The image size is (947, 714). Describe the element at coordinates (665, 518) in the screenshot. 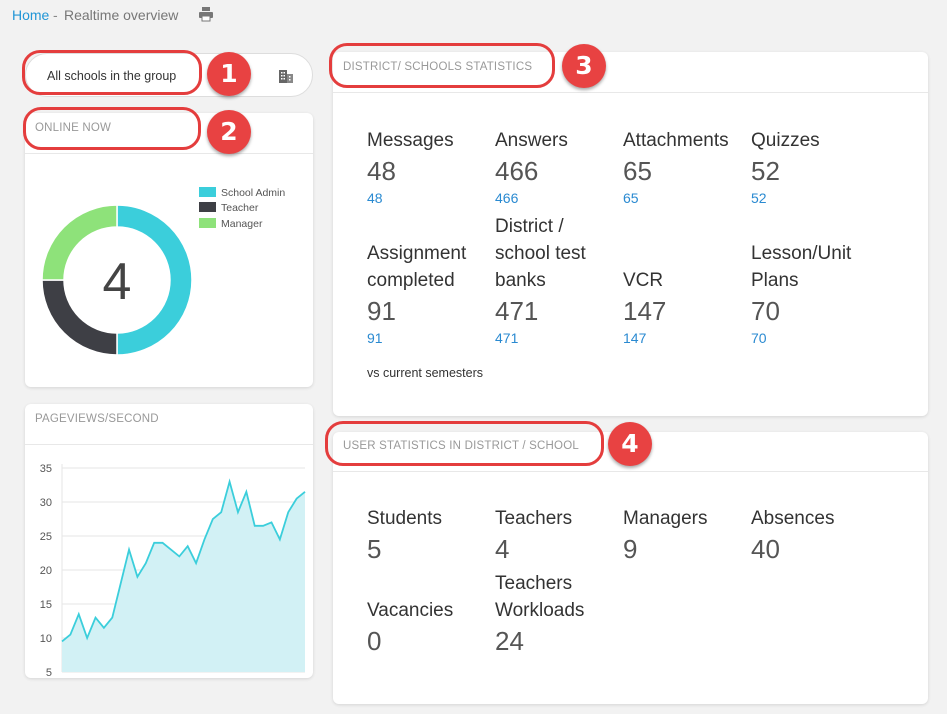

I see `stat-label: Managers` at that location.